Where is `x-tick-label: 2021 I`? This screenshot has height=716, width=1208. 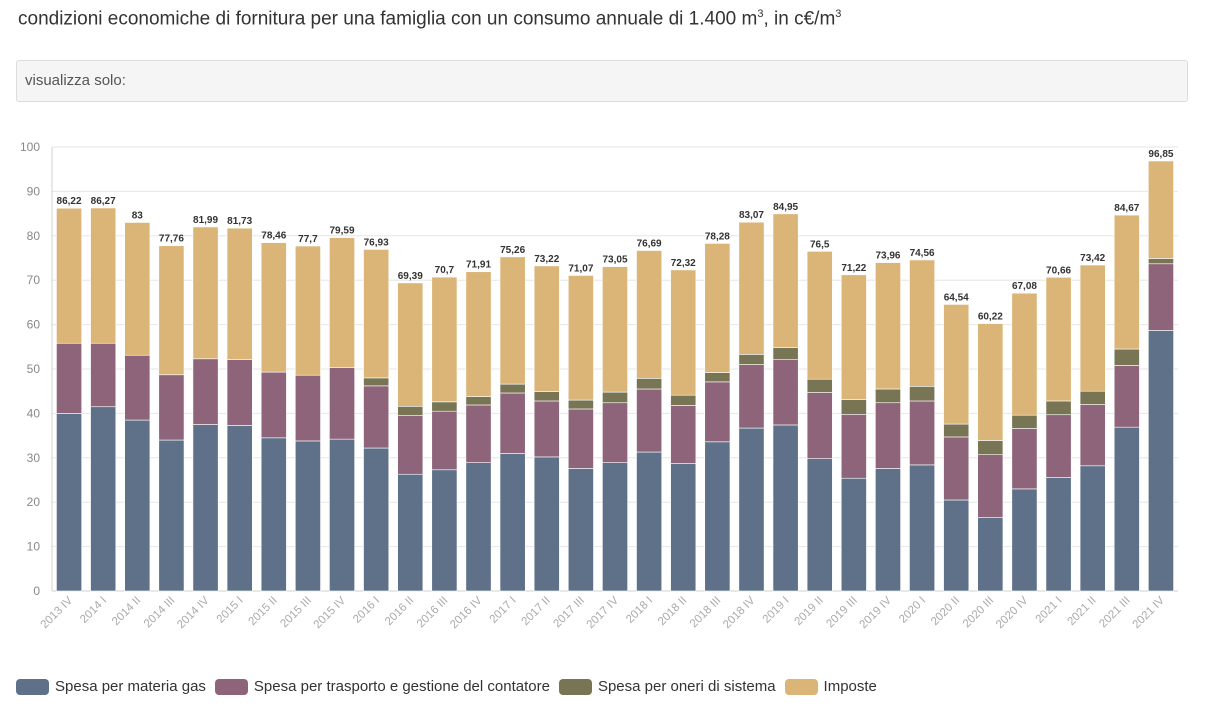 x-tick-label: 2021 I is located at coordinates (1049, 610).